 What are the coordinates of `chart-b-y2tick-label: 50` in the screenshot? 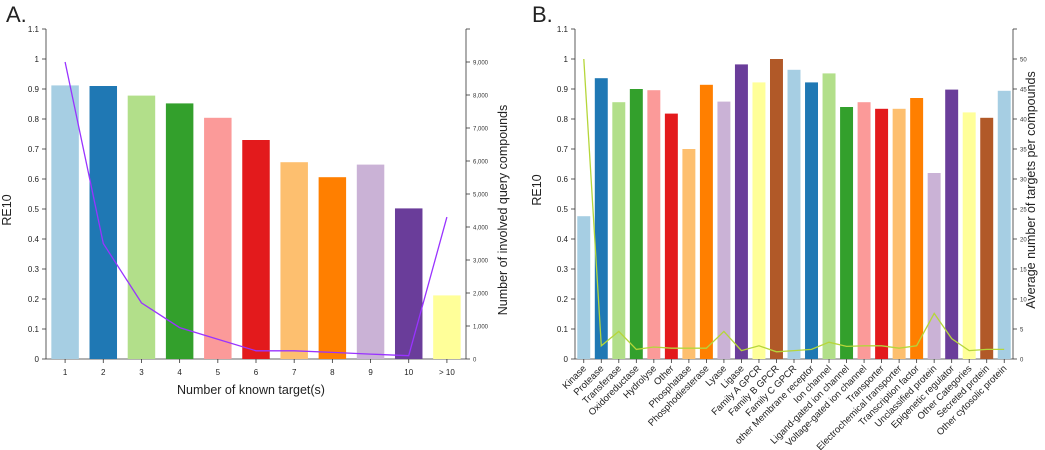 It's located at (1023, 61).